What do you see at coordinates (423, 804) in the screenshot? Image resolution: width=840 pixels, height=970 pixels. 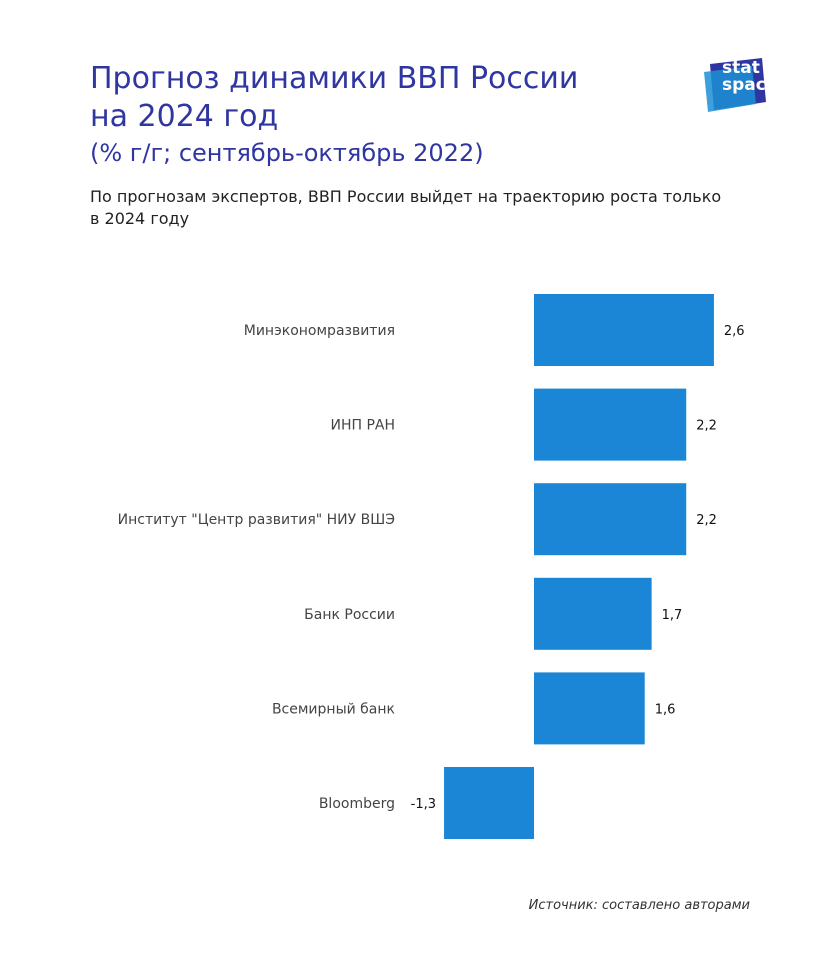 I see `data-label: -1,3` at bounding box center [423, 804].